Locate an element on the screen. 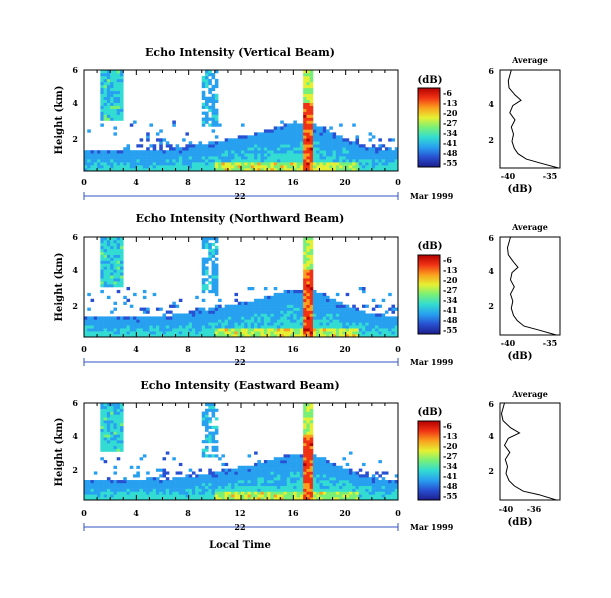 The width and height of the screenshot is (611, 598). heatmap-title: Echo Intensity (Eastward Beam) is located at coordinates (239, 385).